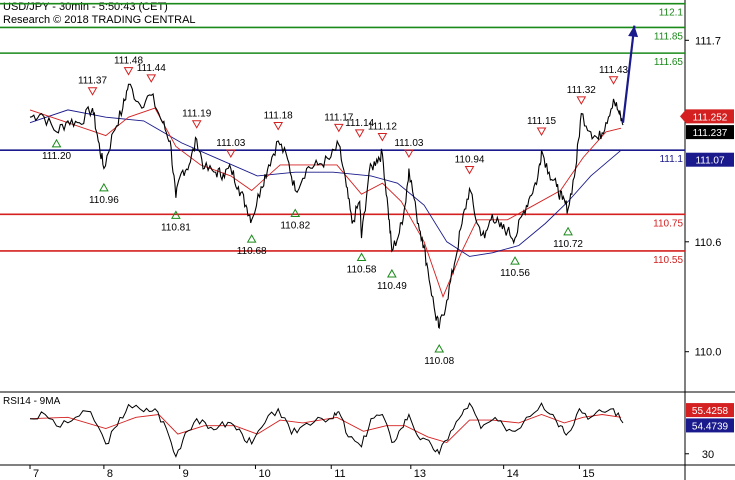 The image size is (735, 480). Describe the element at coordinates (588, 474) in the screenshot. I see `x-tick-label: 15` at that location.